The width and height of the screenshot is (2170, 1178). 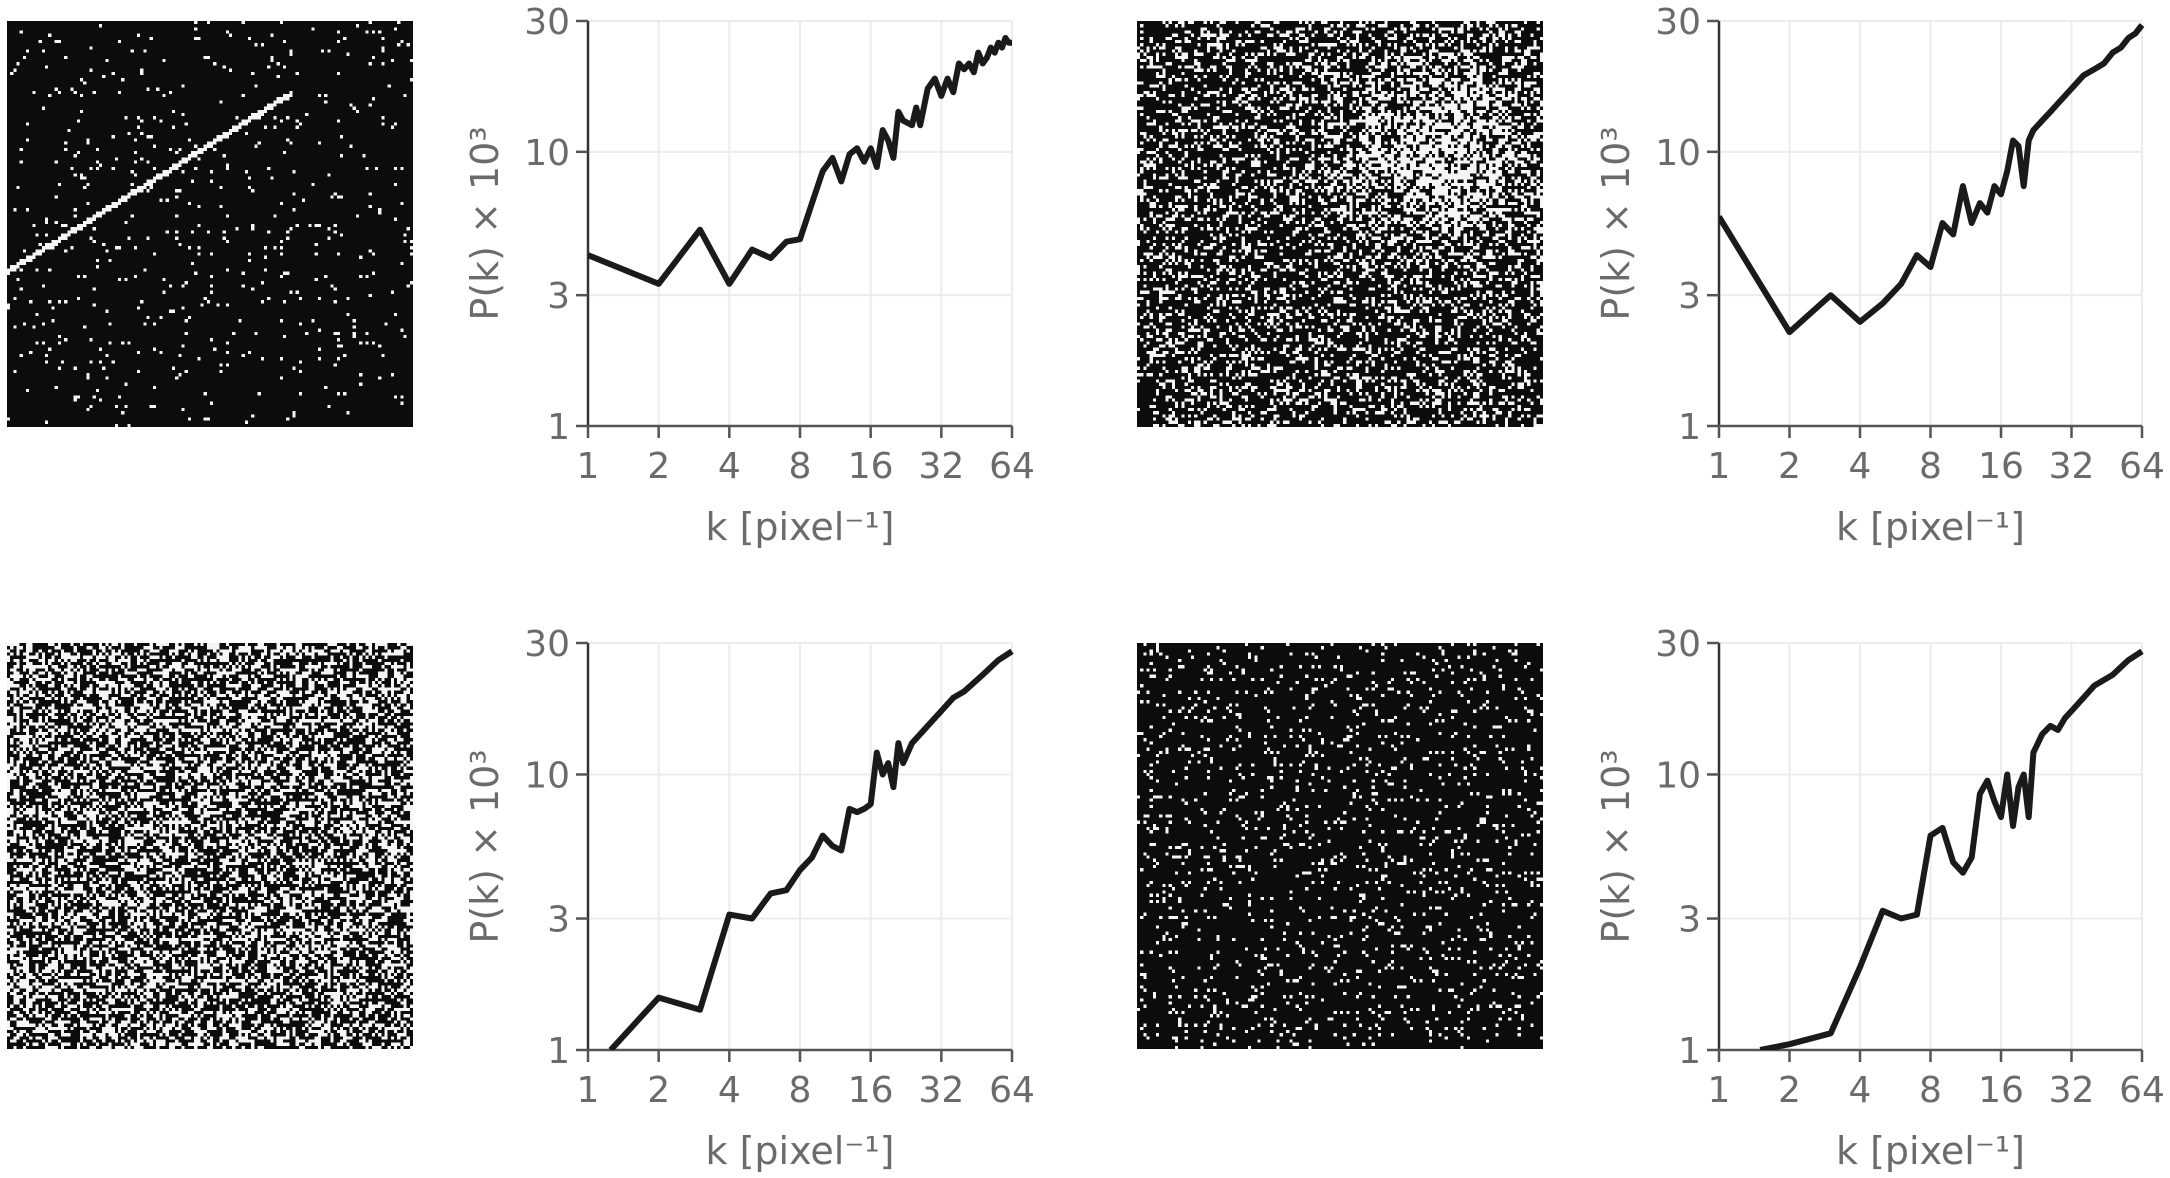 I want to click on image-panel-top-left, so click(x=210, y=224).